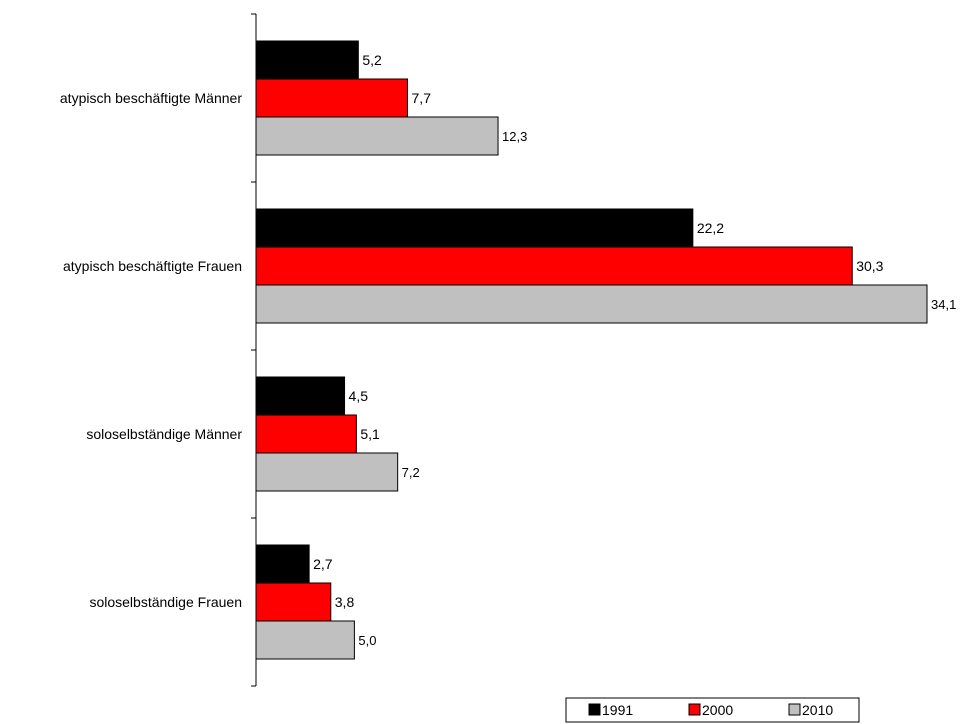 The width and height of the screenshot is (962, 724). I want to click on data-label: 5,2, so click(372, 60).